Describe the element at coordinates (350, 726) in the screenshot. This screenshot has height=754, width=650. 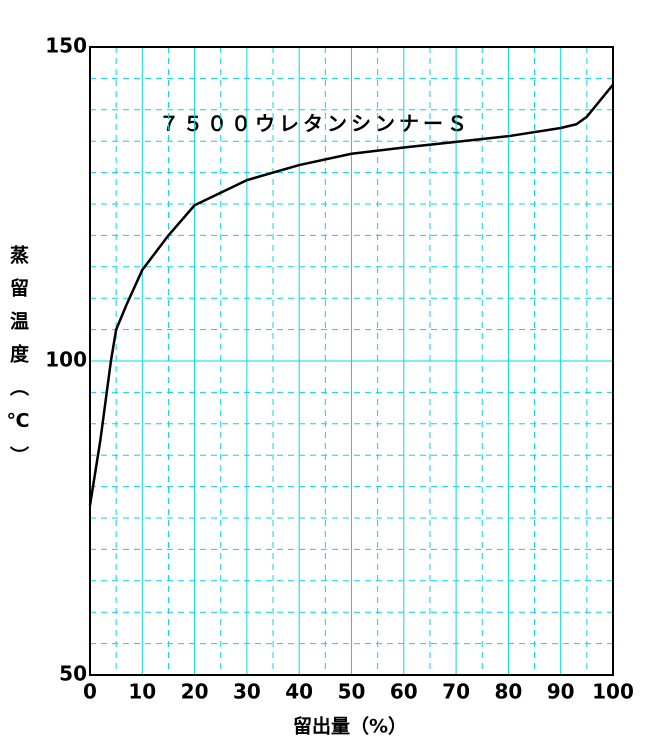
I see `x-axis-label: 留出量（%）` at that location.